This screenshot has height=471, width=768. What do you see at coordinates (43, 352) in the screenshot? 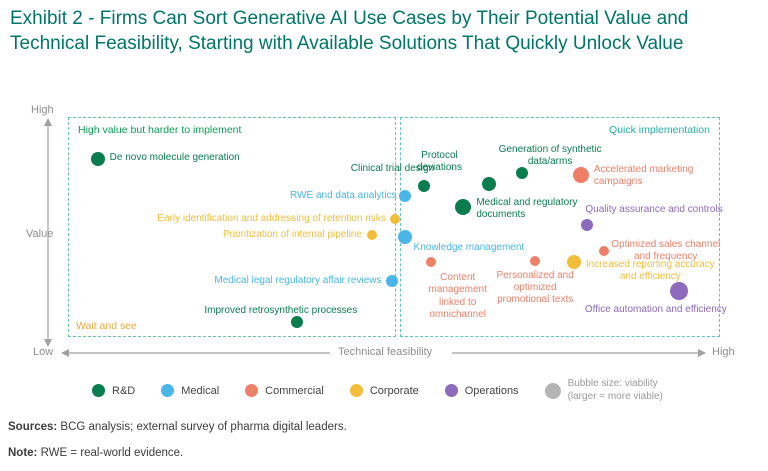
I see `axis-low-label: Low` at bounding box center [43, 352].